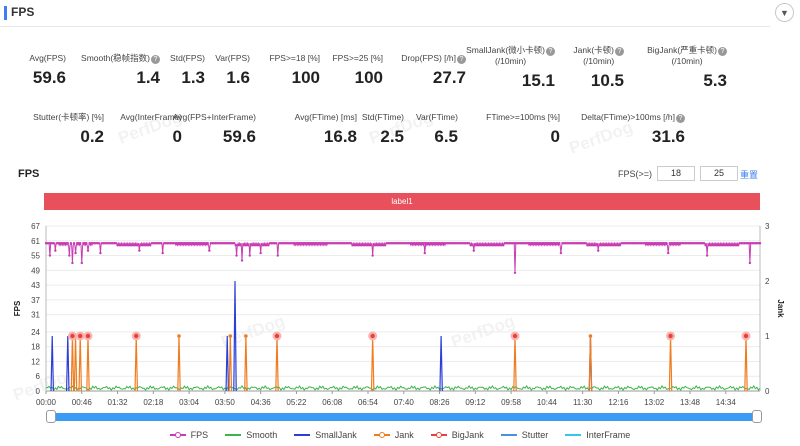 The height and width of the screenshot is (446, 800). What do you see at coordinates (115, 58) in the screenshot?
I see `metric-label-text: Smooth(稳帧指数)` at bounding box center [115, 58].